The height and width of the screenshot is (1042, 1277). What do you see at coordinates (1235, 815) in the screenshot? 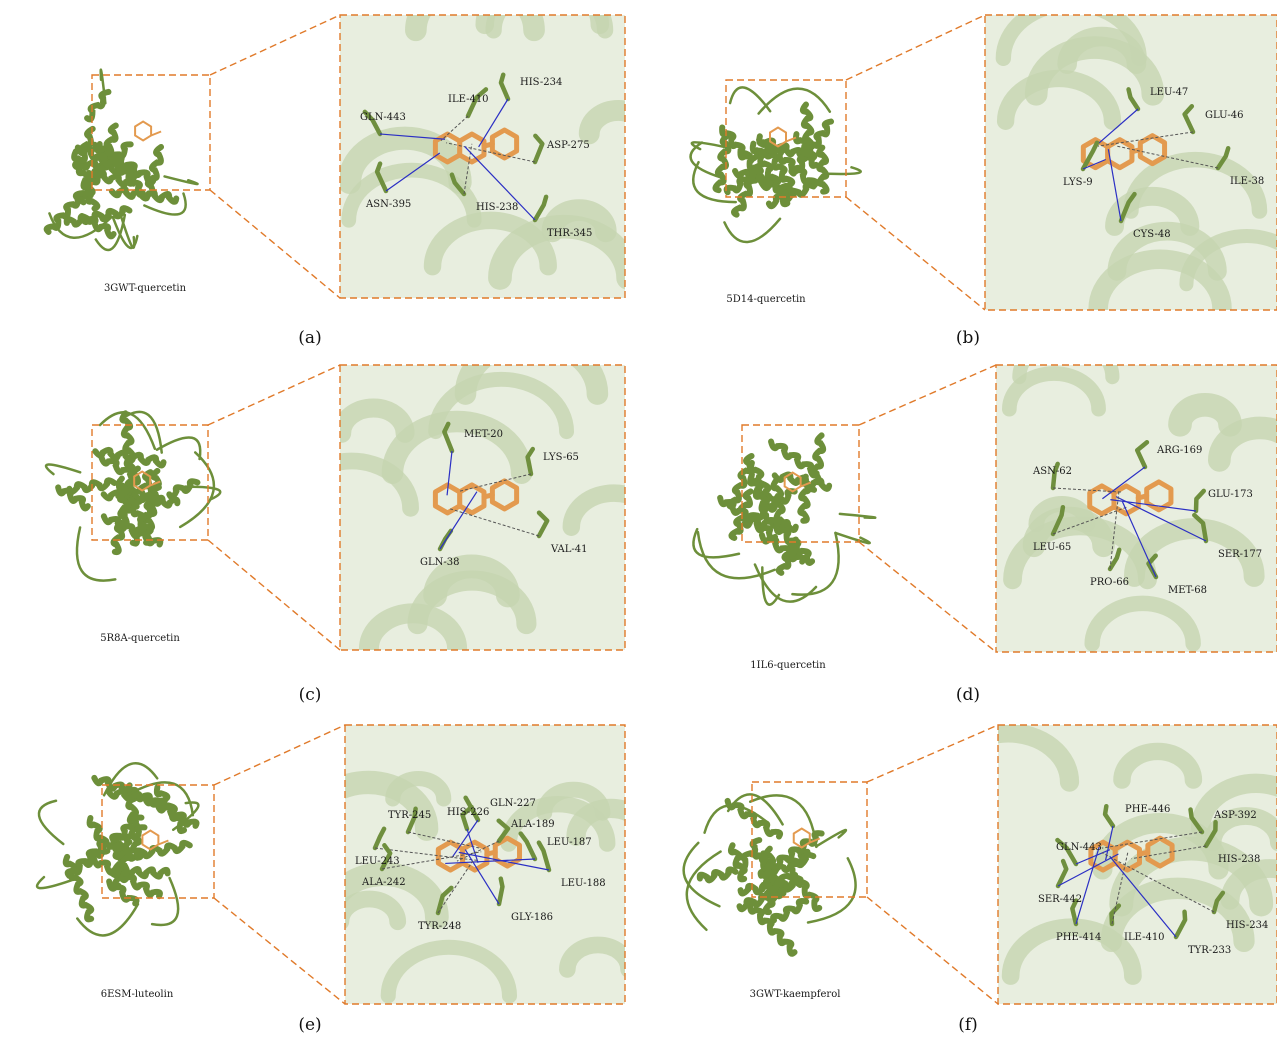
I see `residue-label: ASP-392` at bounding box center [1235, 815].